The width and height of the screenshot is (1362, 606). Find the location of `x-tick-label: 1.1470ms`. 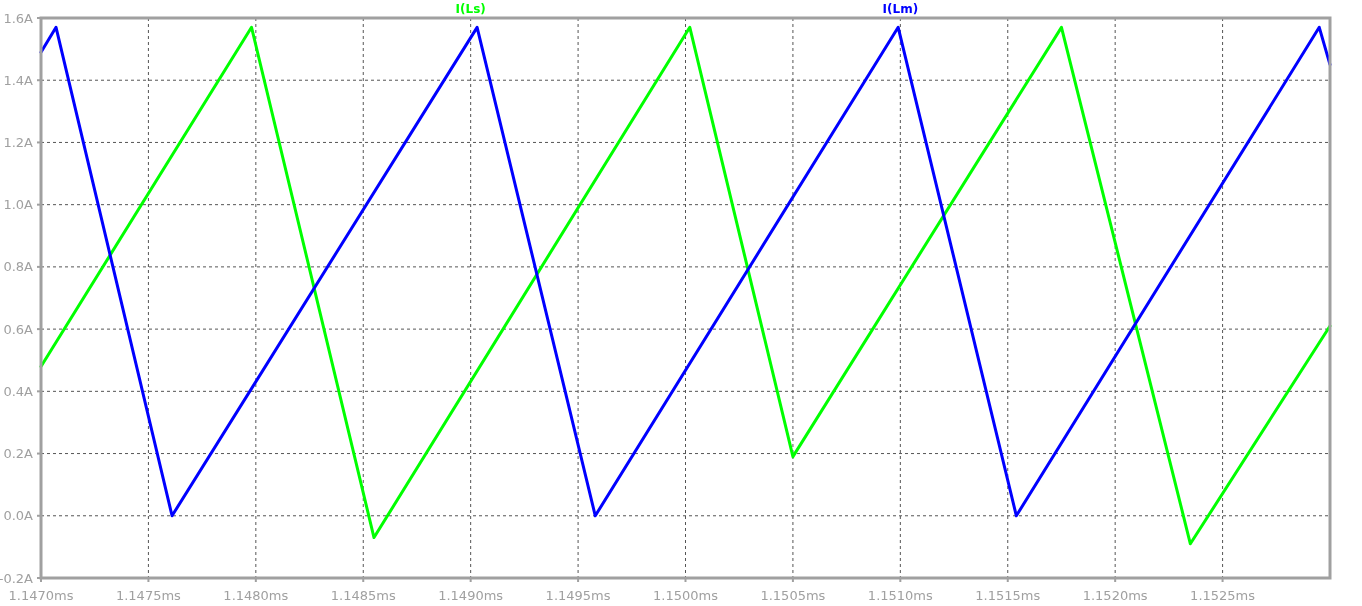

x-tick-label: 1.1470ms is located at coordinates (41, 595).